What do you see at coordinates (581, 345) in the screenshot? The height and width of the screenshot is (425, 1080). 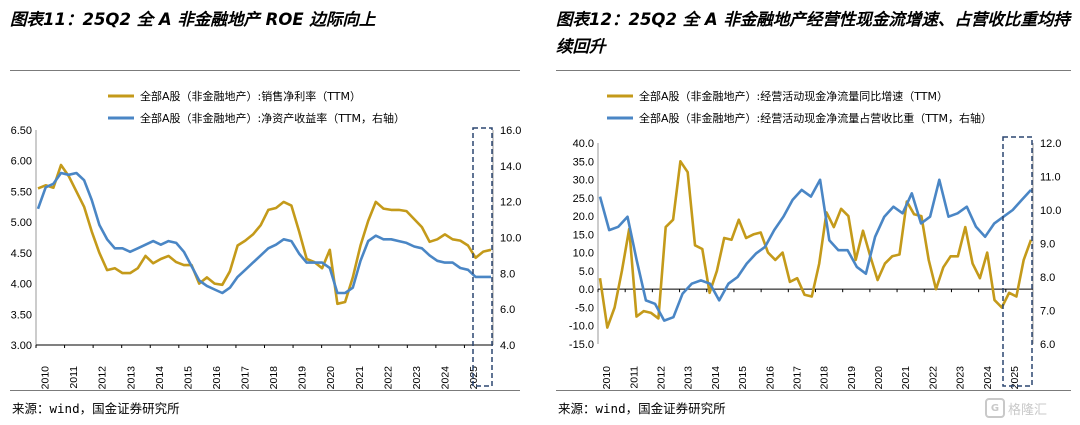 I see `left-tick-label: -15.0` at bounding box center [581, 345].